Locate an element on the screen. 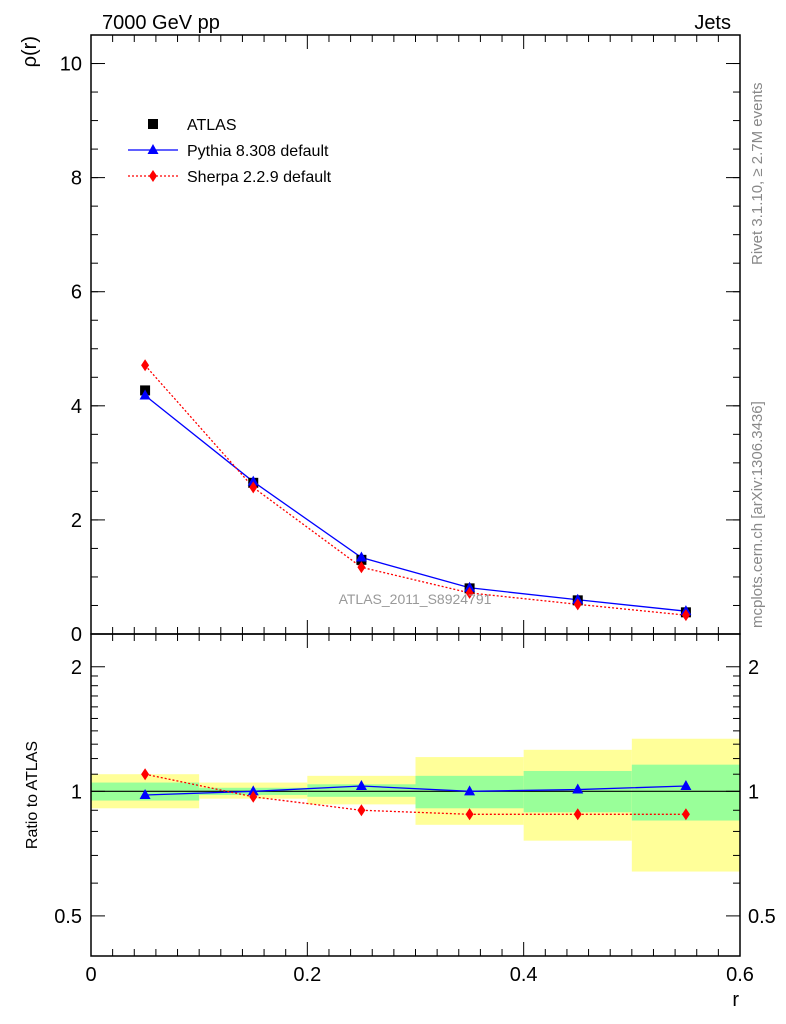 This screenshot has width=786, height=1024. ratio-y-tick-label-right: 2 is located at coordinates (753, 668).